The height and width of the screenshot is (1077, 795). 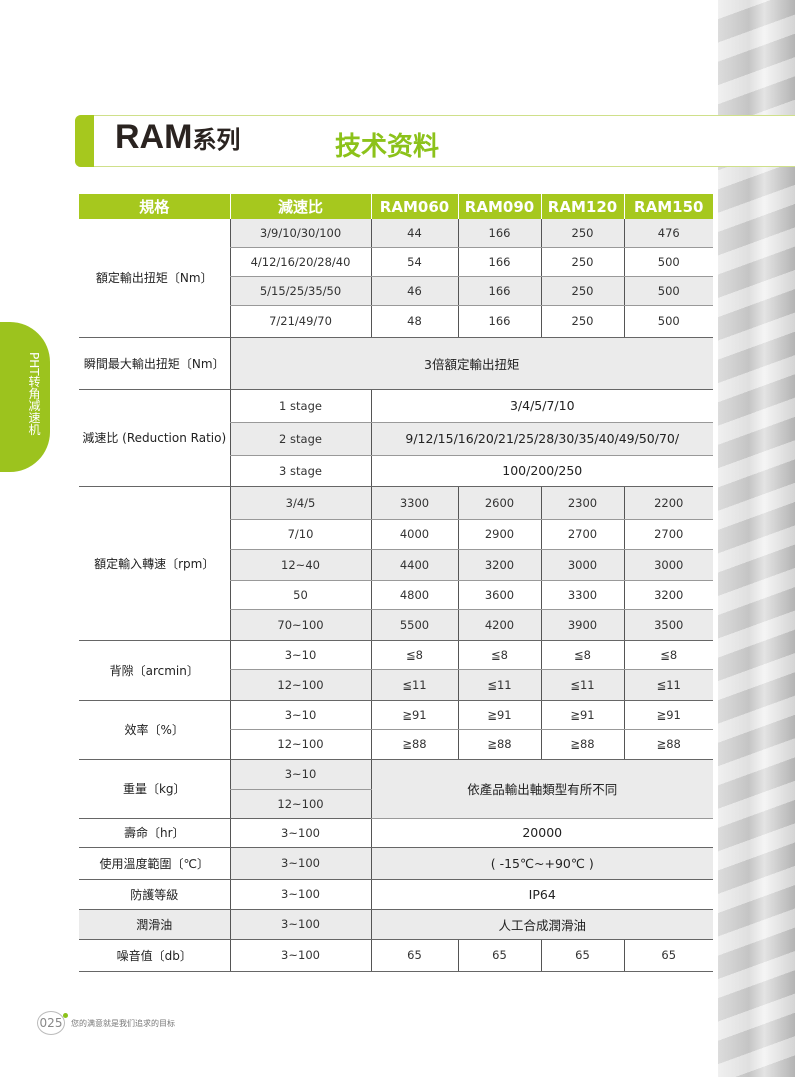 I want to click on merged-value: 依產品輸出軸類型有所不同, so click(x=541, y=789).